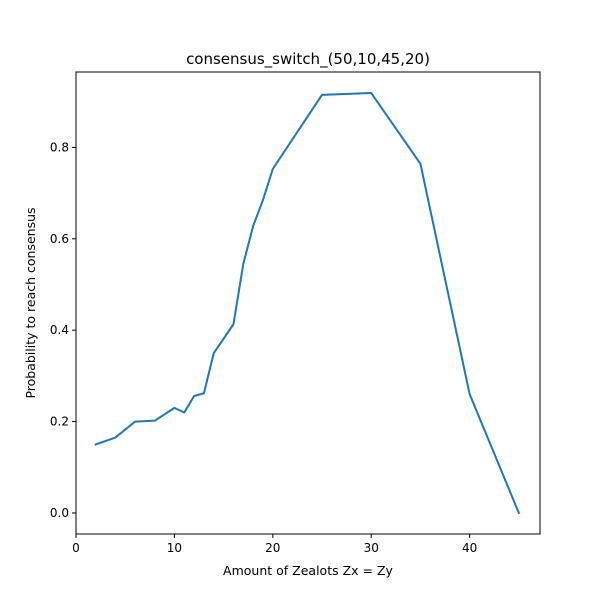 This screenshot has width=600, height=600. I want to click on y-tick-label: 0.4, so click(59, 330).